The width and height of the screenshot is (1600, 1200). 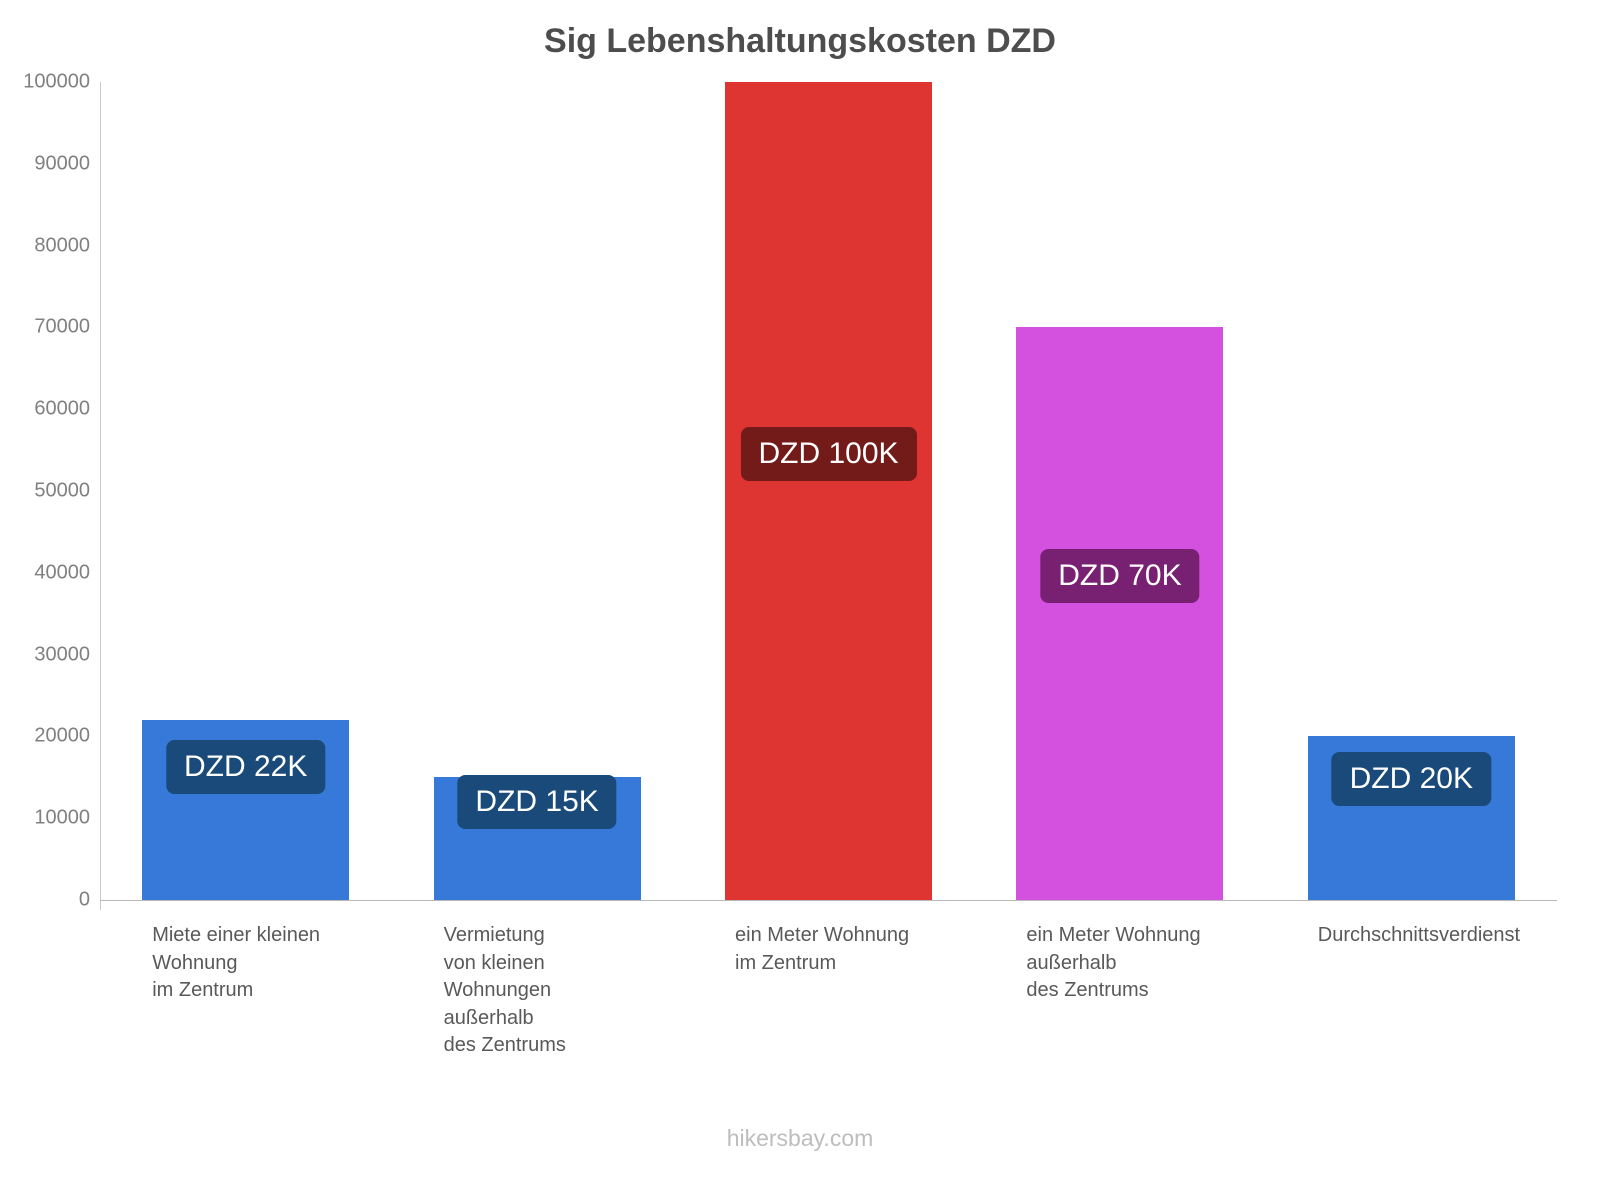 What do you see at coordinates (62, 654) in the screenshot?
I see `y-tick-label: 30000` at bounding box center [62, 654].